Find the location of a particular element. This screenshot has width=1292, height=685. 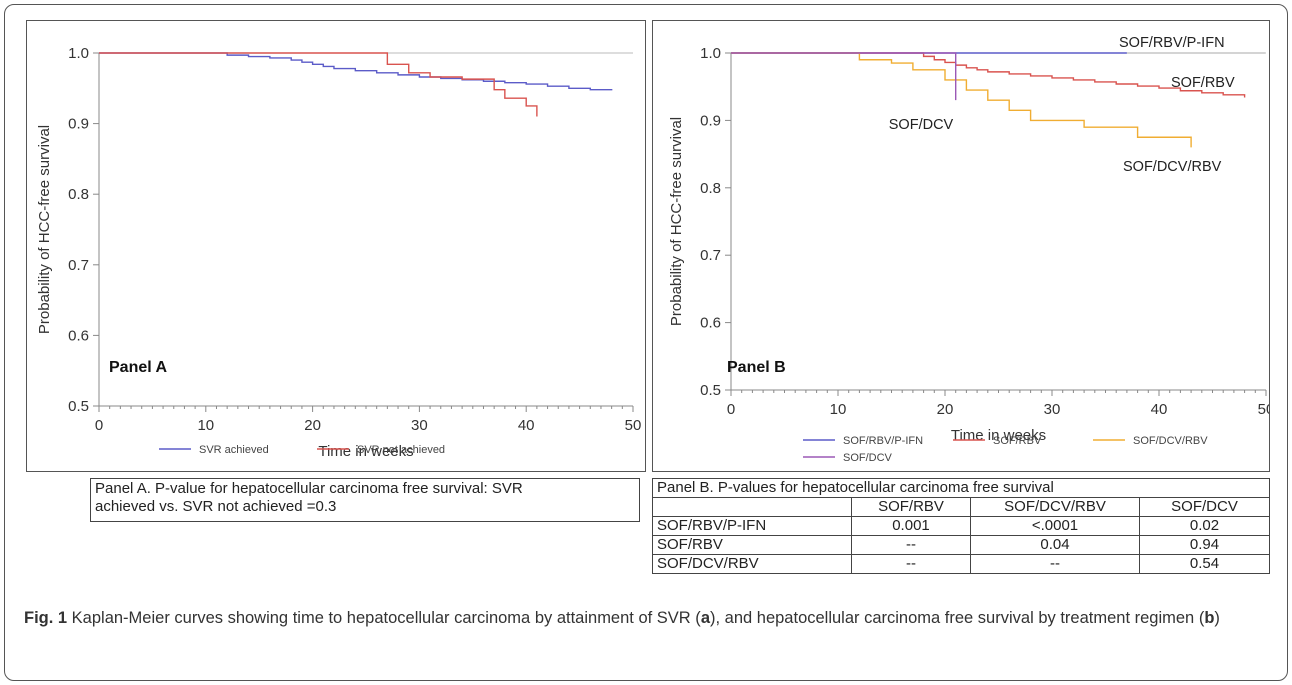

table-row: SOF/DCV/RBV -- -- 0.54 is located at coordinates (961, 564).